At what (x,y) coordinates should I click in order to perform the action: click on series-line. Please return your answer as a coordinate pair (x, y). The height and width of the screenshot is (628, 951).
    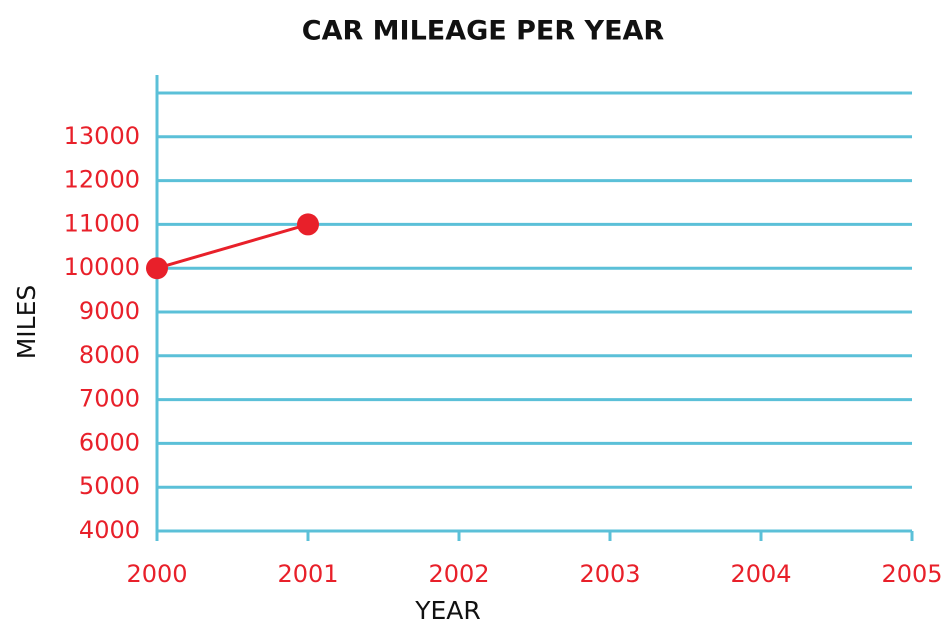
    Looking at the image, I should click on (232, 246).